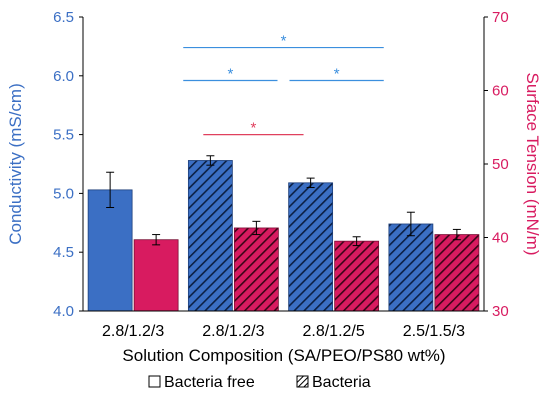 The width and height of the screenshot is (554, 403). I want to click on left-tick-label: 4.5, so click(63, 252).